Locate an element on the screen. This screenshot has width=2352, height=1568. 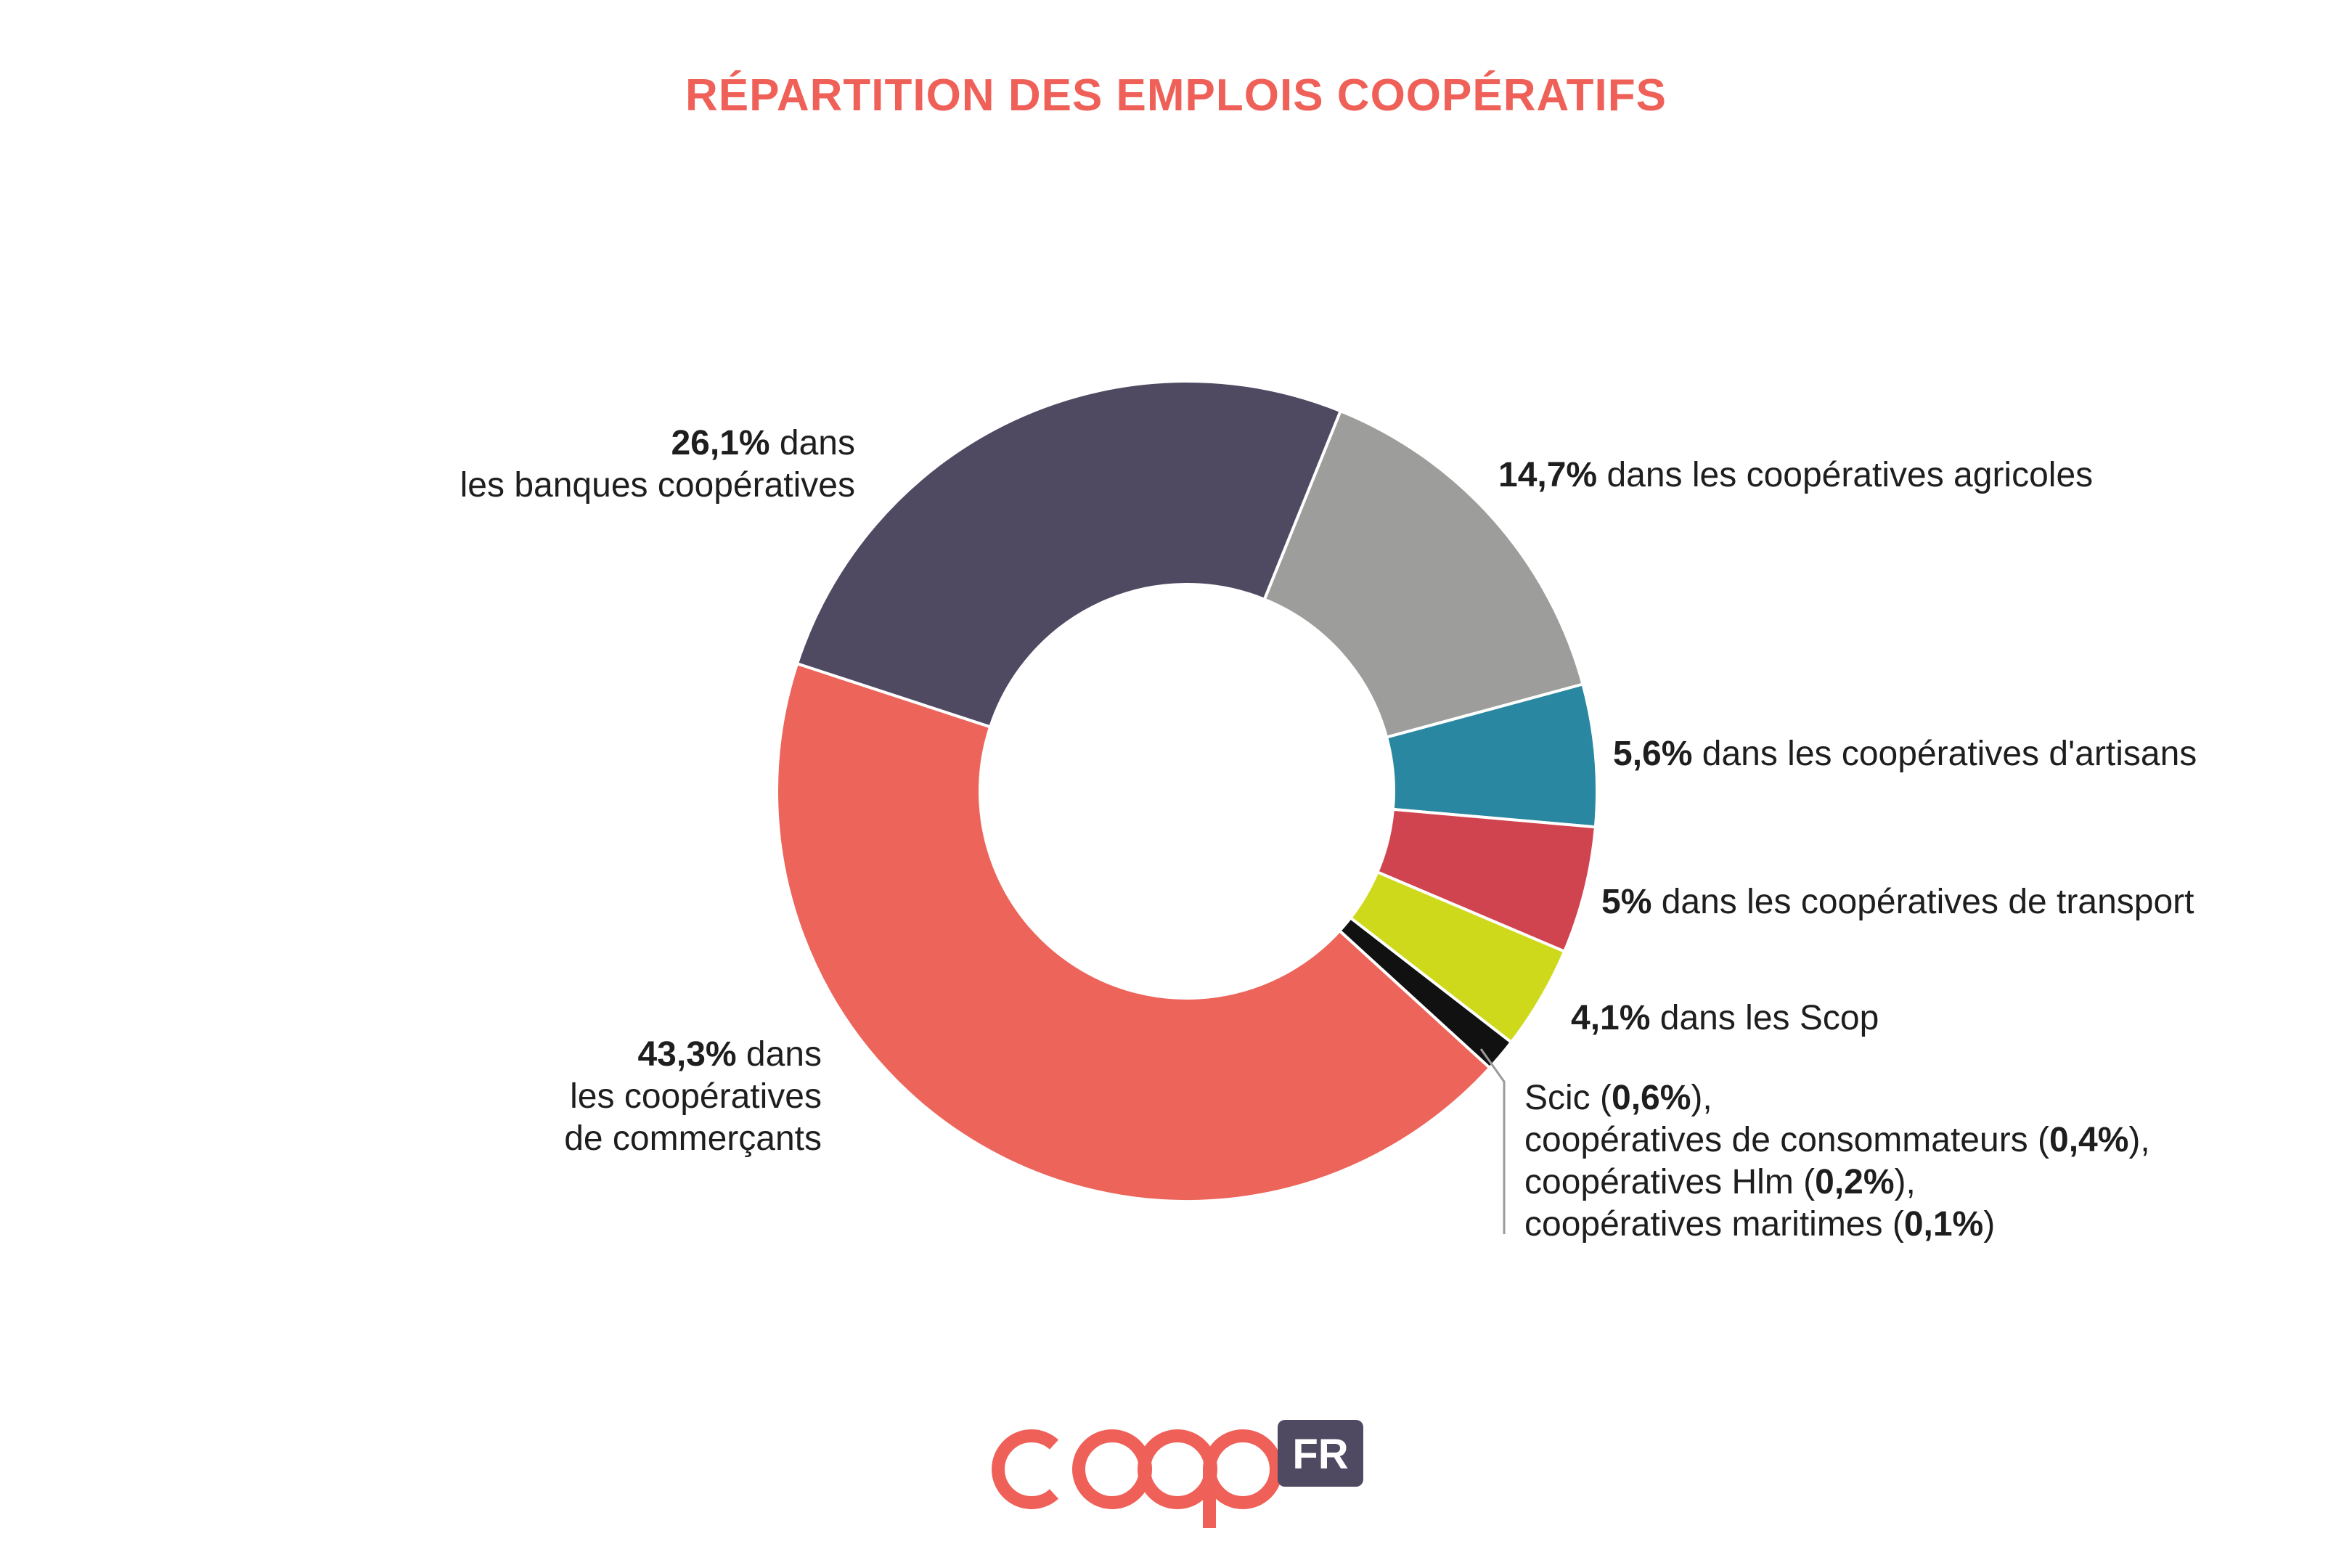
coop-fr-logo: FR is located at coordinates (1177, 1474).